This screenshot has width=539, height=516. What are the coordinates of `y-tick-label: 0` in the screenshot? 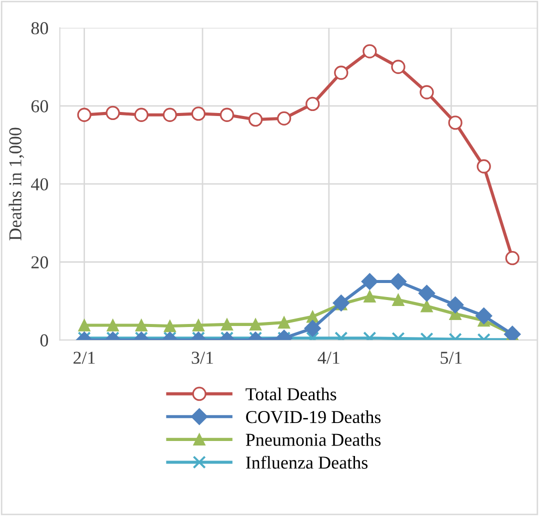 It's located at (44, 340).